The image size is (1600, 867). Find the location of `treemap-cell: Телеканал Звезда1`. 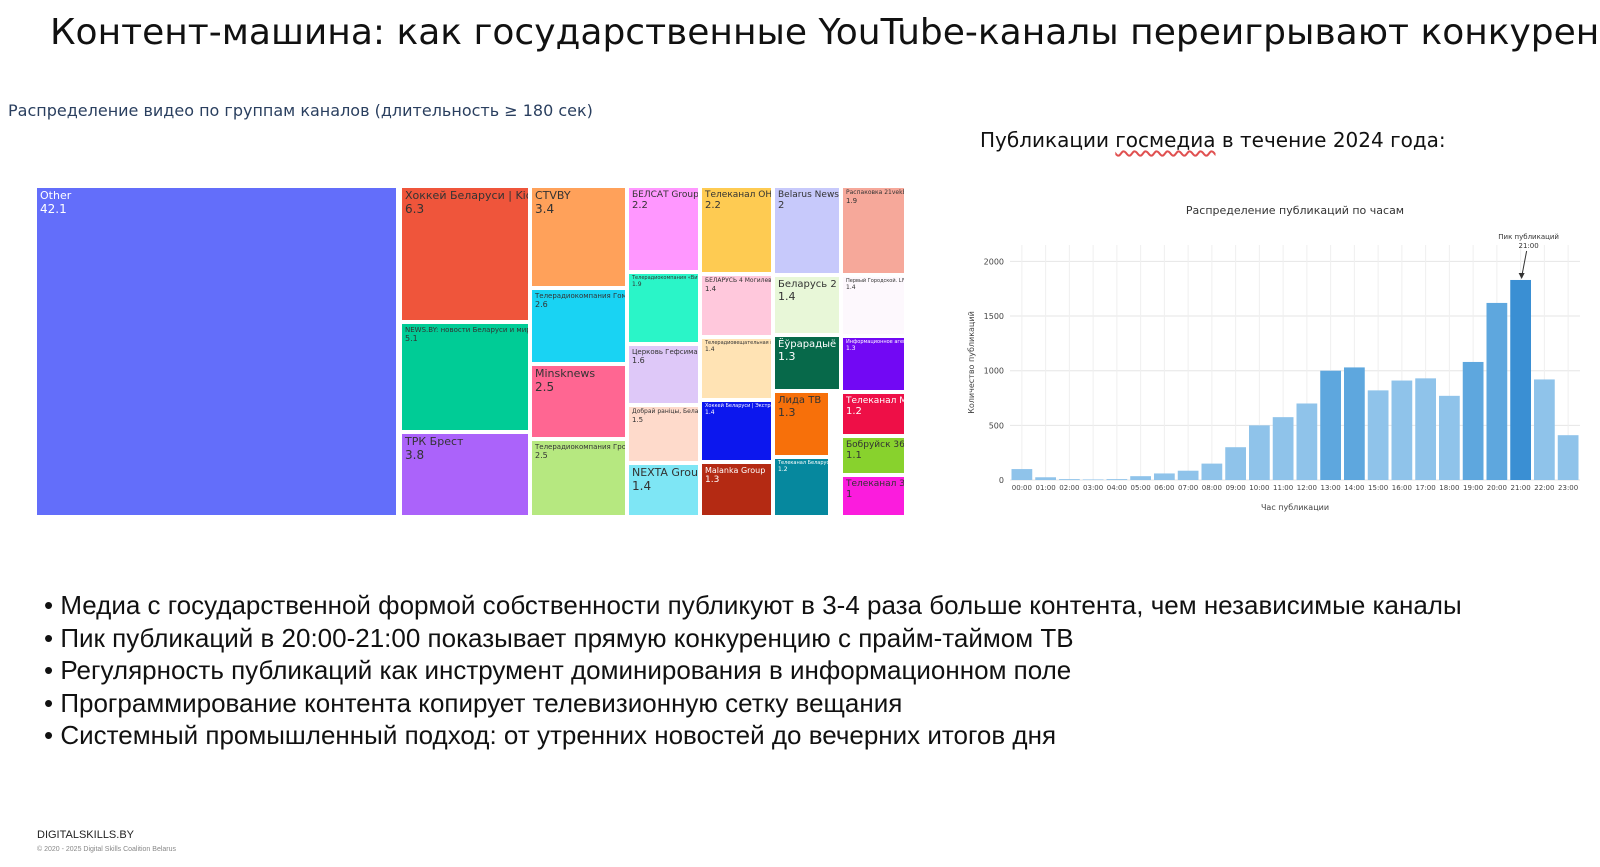

treemap-cell: Телеканал Звезда1 is located at coordinates (873, 496).